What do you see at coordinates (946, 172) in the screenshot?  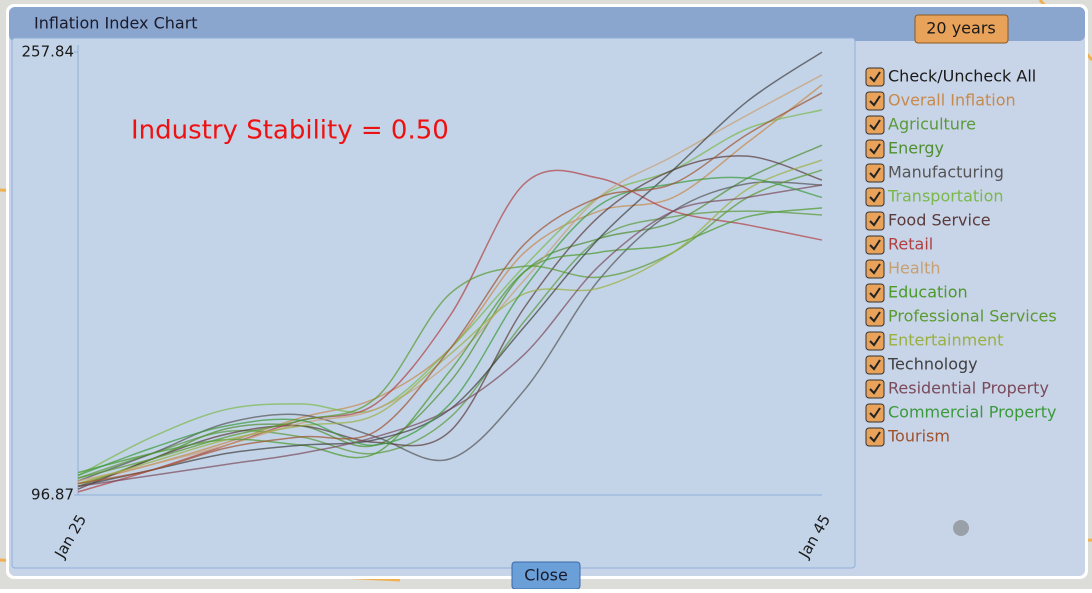 I see `legend-label: Manufacturing` at bounding box center [946, 172].